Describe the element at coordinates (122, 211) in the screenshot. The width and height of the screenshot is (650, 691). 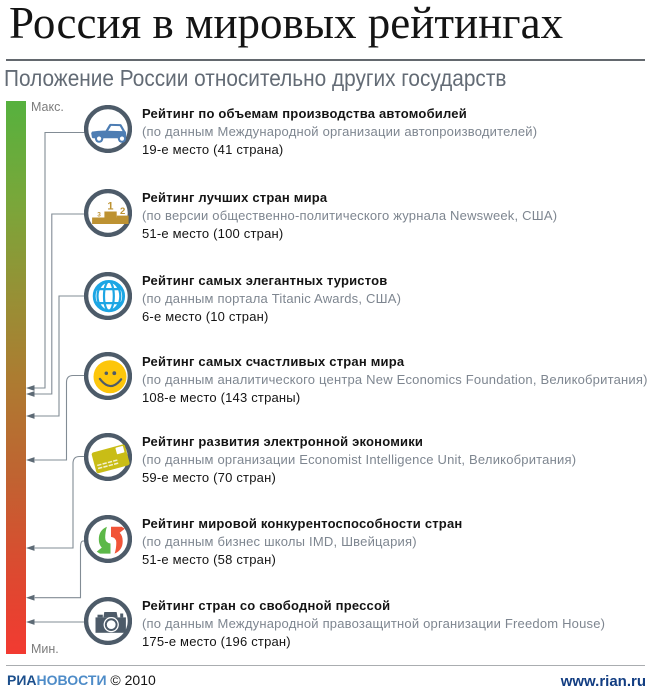
I see `svg-text: 2` at that location.